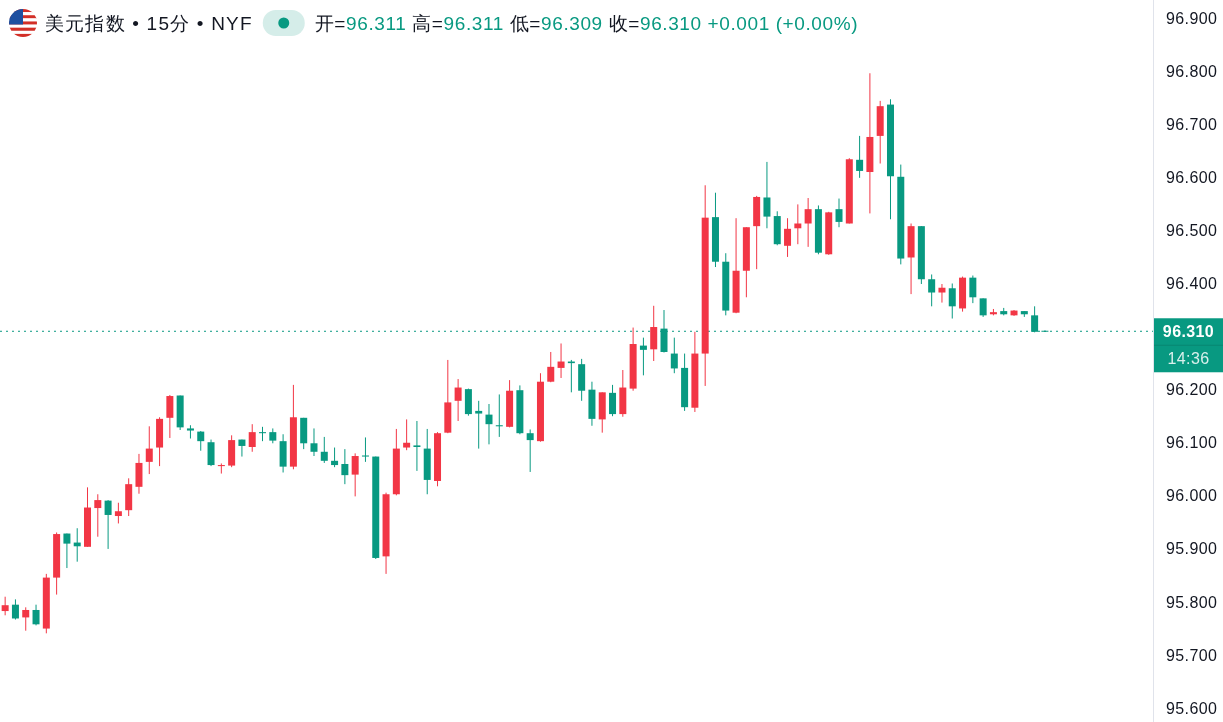  What do you see at coordinates (1192, 124) in the screenshot?
I see `y-tick-label: 96.700` at bounding box center [1192, 124].